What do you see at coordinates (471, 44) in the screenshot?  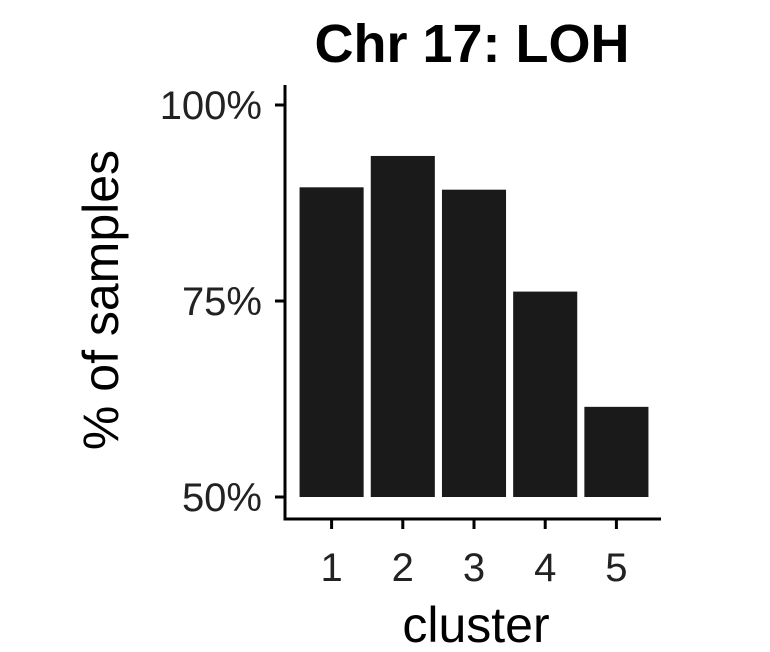 I see `chart-title: Chr 17: LOH` at bounding box center [471, 44].